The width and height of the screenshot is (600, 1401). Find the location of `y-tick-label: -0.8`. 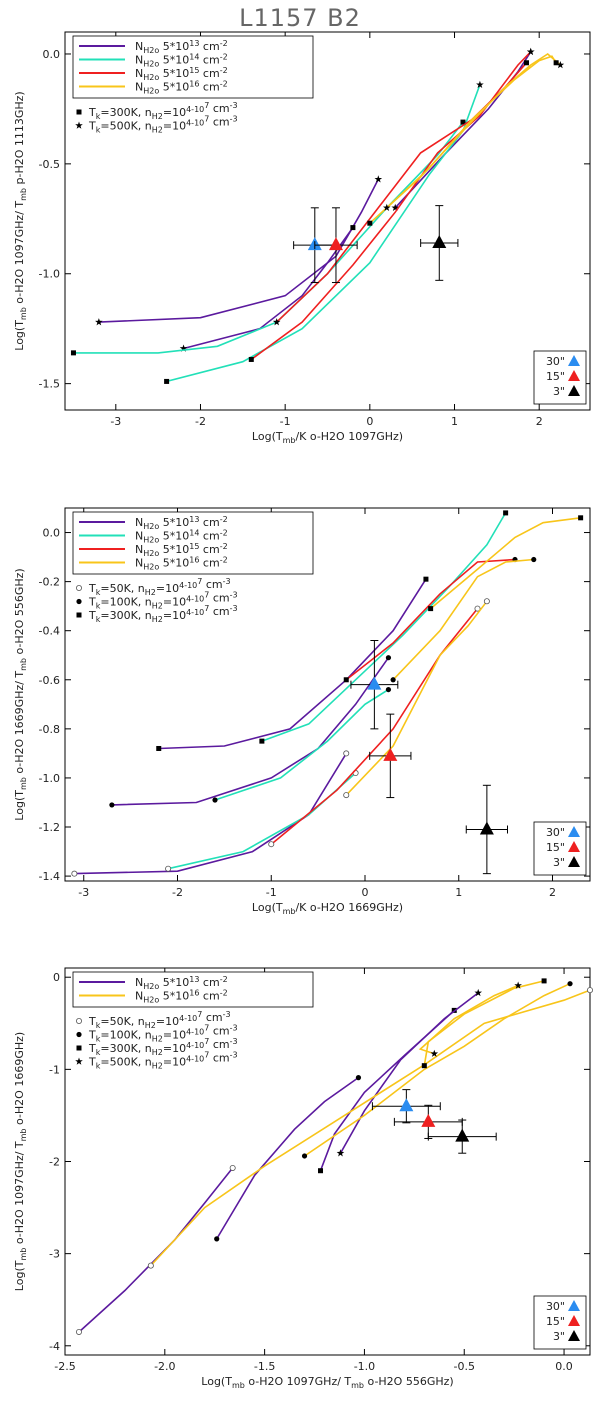

y-tick-label: -0.8 is located at coordinates (49, 729).